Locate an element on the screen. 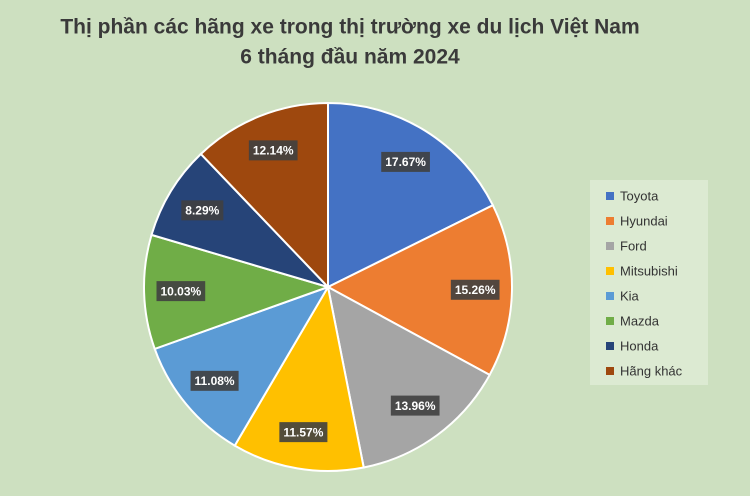  value-label: 11.57% is located at coordinates (303, 432).